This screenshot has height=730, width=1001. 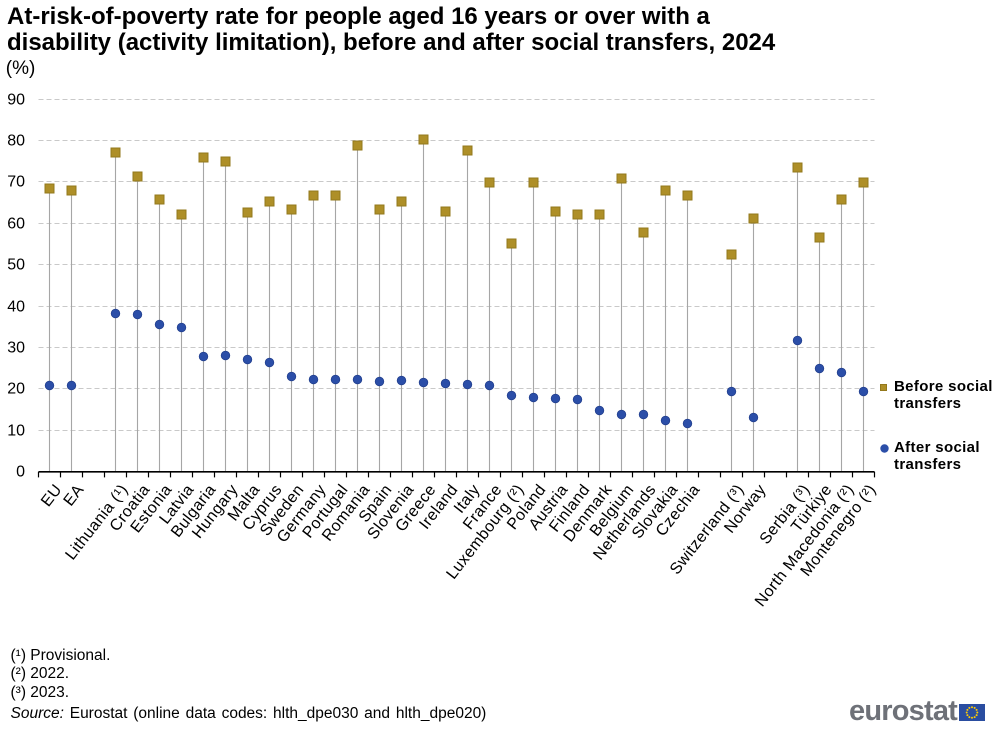 What do you see at coordinates (74, 495) in the screenshot?
I see `svg-text: EA` at bounding box center [74, 495].